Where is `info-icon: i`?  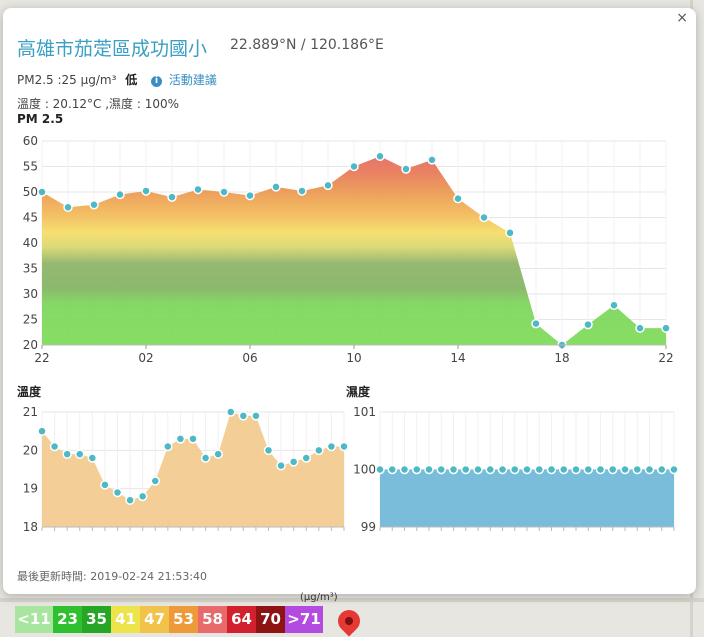 info-icon: i is located at coordinates (157, 81).